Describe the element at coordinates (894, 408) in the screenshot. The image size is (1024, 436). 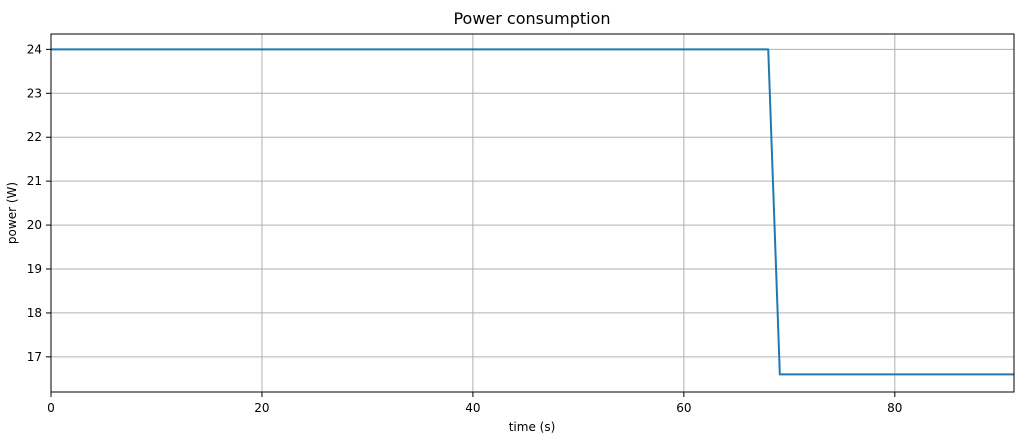
I see `x-tick-label: 80` at that location.